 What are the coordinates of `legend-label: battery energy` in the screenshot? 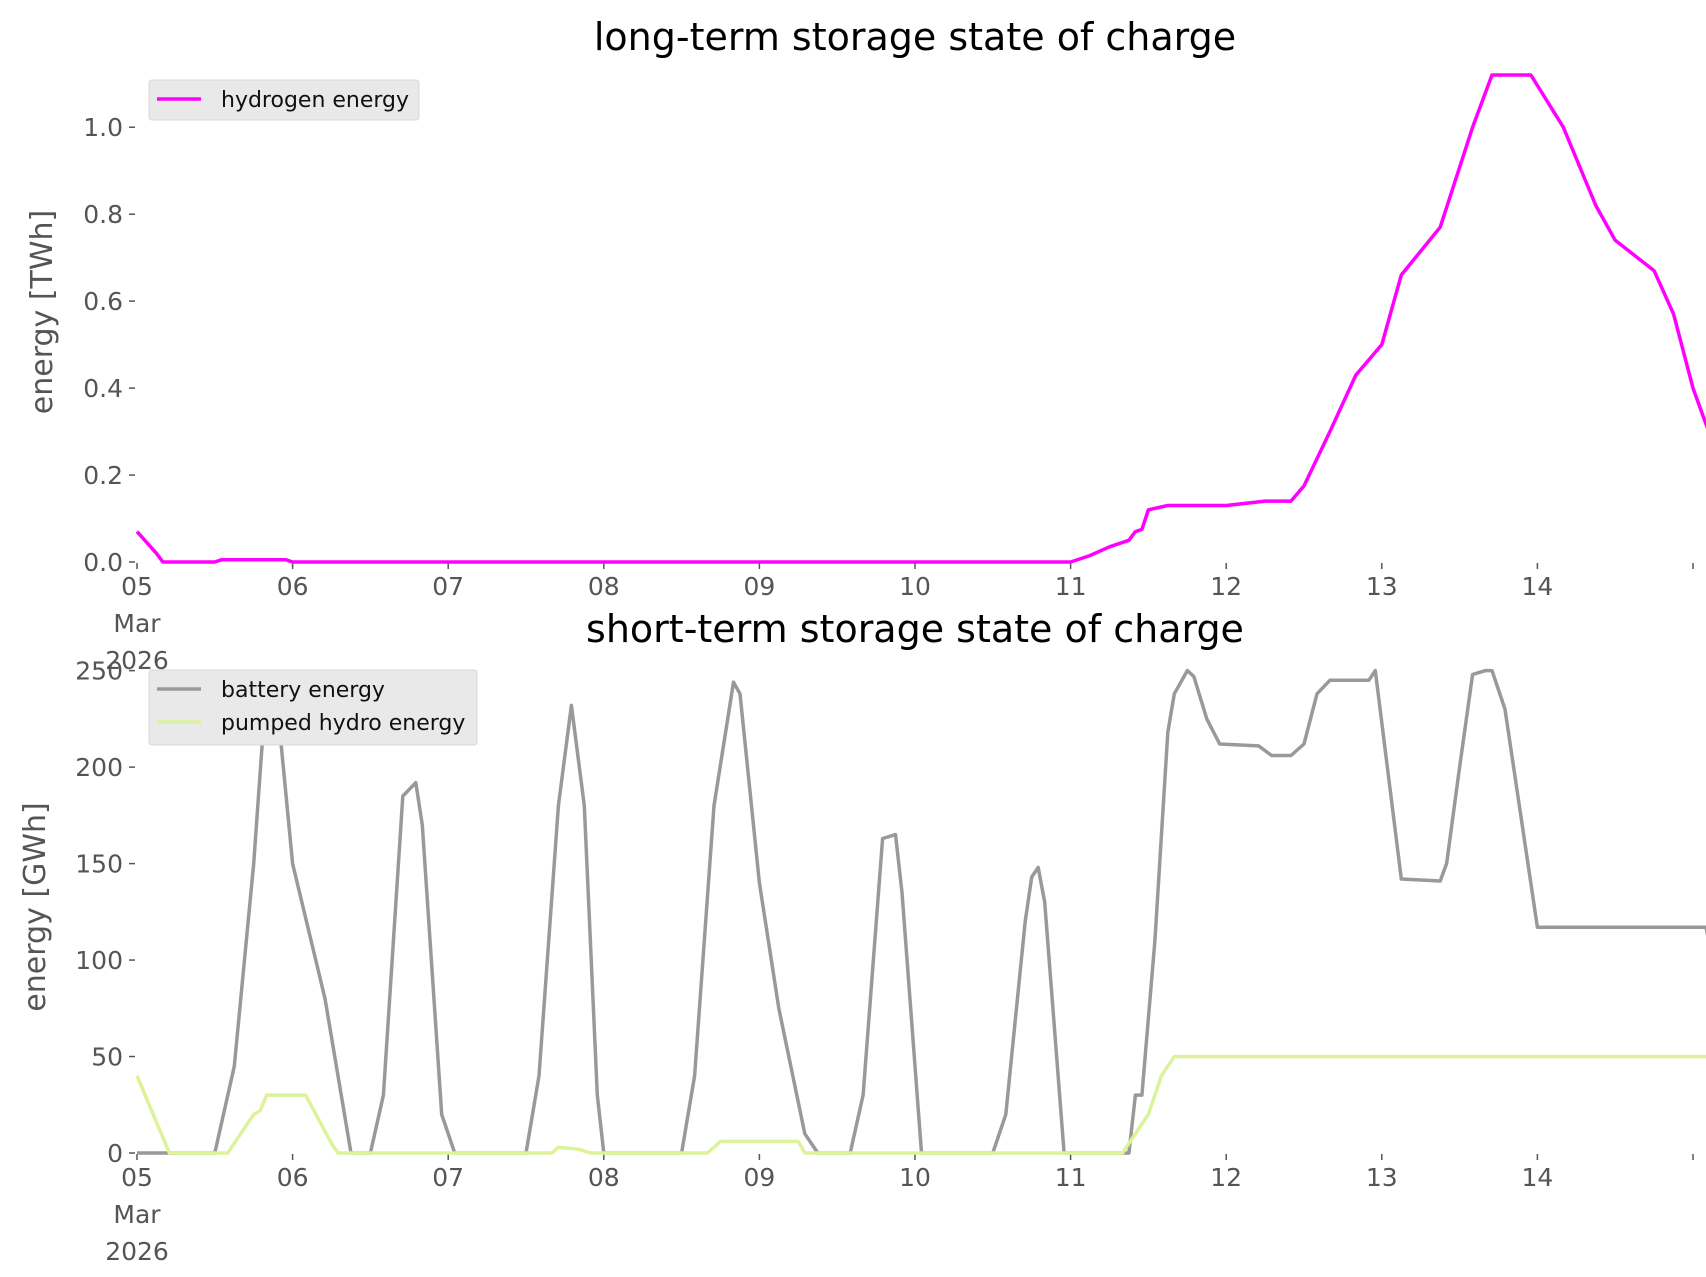 It's located at (303, 690).